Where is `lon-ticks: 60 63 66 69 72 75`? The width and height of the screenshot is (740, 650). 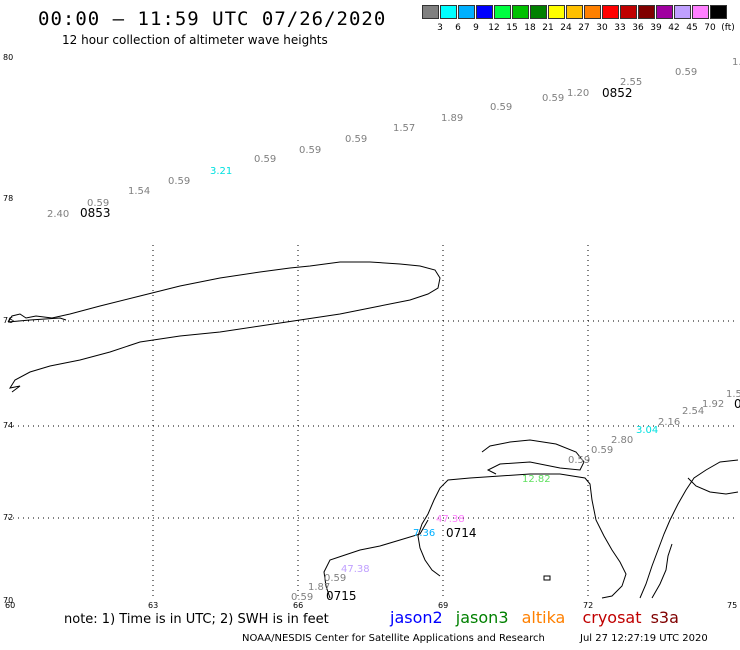
lon-ticks: 60 63 66 69 72 75 is located at coordinates (371, 605).